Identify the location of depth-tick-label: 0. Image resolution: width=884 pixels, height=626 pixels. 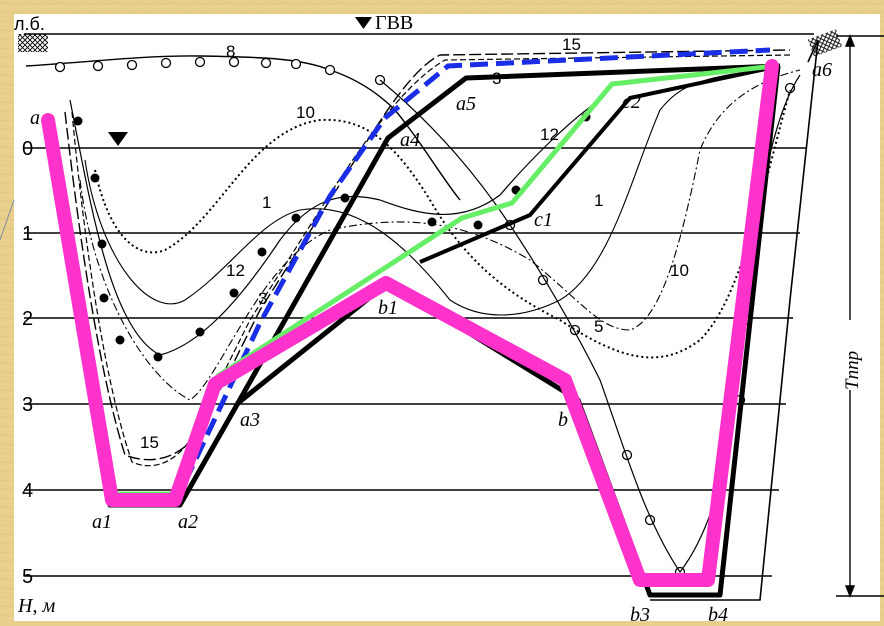
(27, 149).